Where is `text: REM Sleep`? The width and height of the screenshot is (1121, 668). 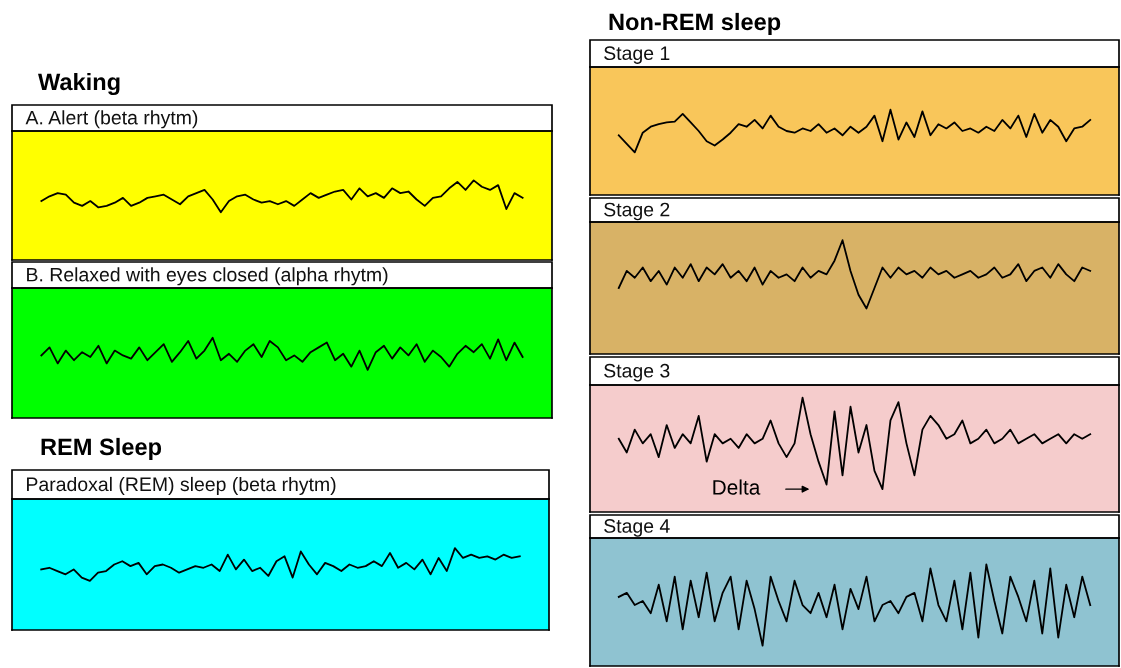 text: REM Sleep is located at coordinates (101, 448).